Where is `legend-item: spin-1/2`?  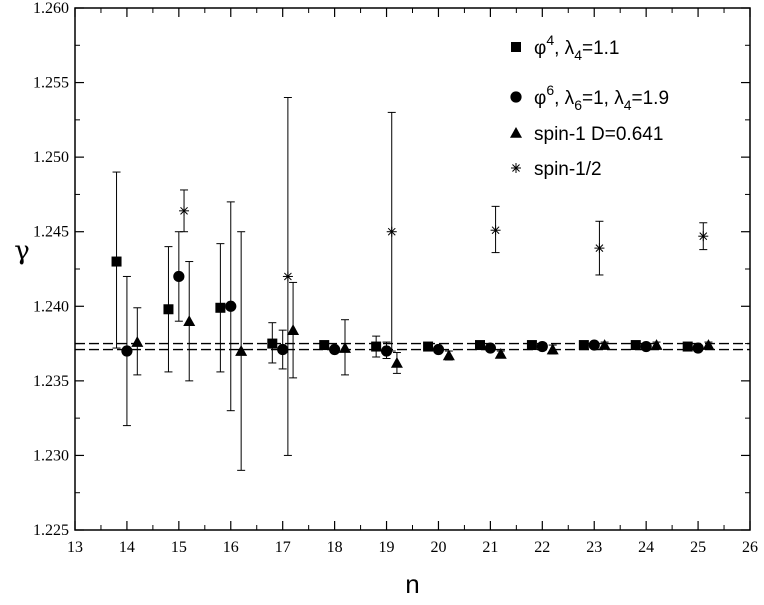 legend-item: spin-1/2 is located at coordinates (556, 169).